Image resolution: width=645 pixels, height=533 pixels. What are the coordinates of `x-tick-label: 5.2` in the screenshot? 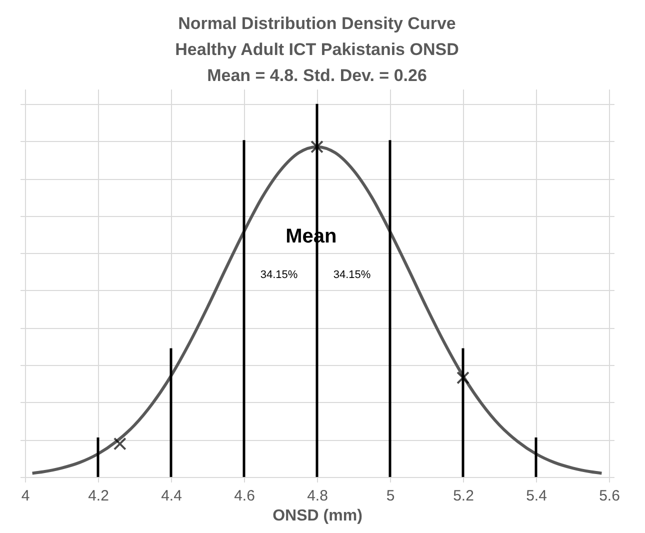 It's located at (463, 496).